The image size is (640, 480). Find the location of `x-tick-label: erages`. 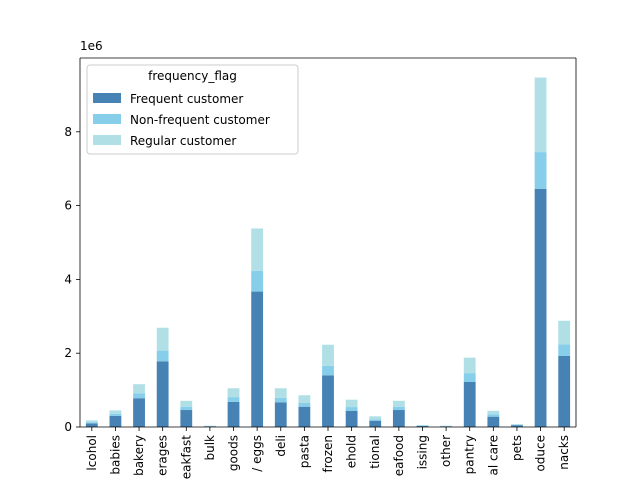

x-tick-label: erages is located at coordinates (163, 455).